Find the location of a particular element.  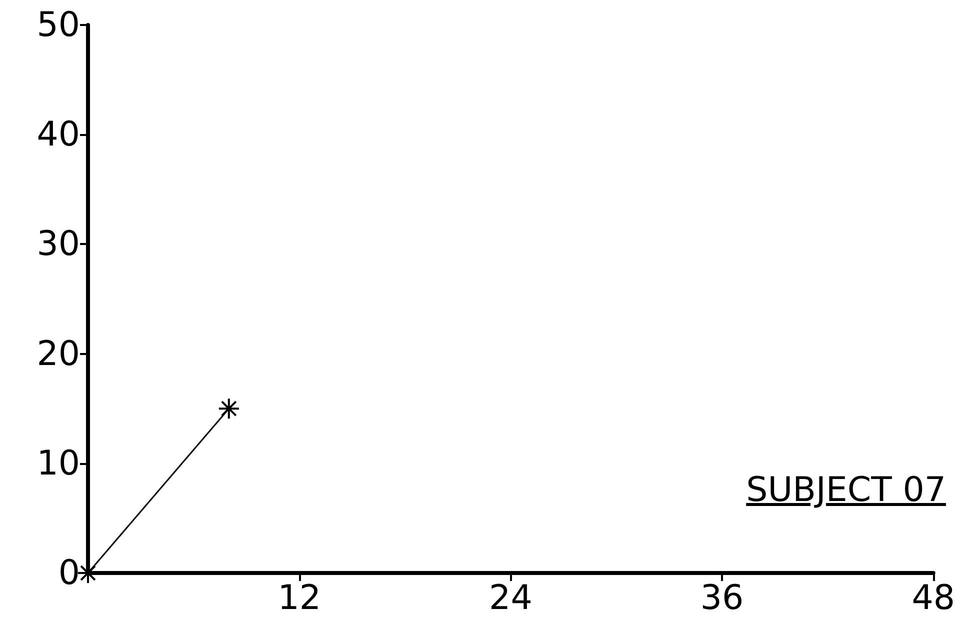

y-tick-label: 40 is located at coordinates (58, 134).